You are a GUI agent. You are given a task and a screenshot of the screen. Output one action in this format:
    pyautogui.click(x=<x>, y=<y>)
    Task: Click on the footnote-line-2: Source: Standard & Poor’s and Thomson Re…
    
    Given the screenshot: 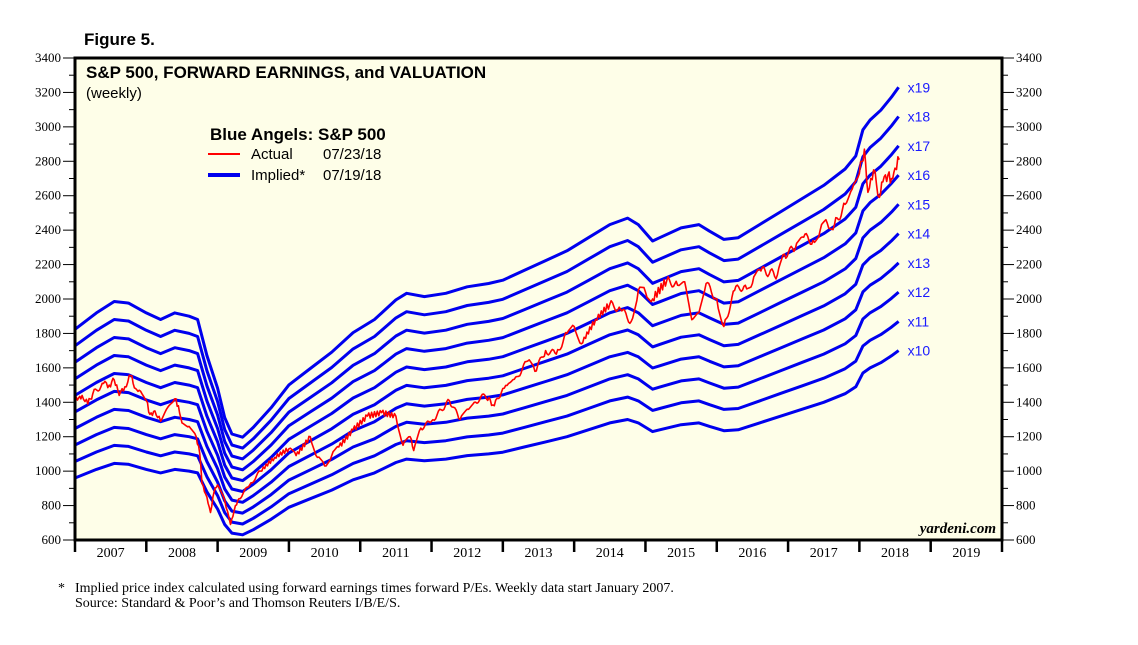 What is the action you would take?
    pyautogui.click(x=237, y=603)
    